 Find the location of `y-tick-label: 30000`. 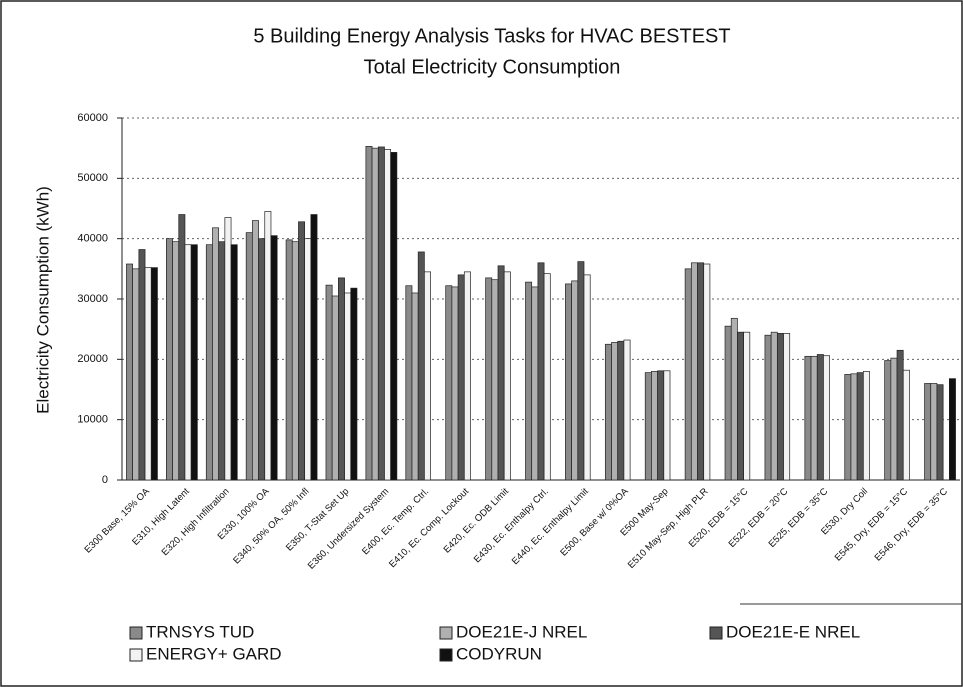

y-tick-label: 30000 is located at coordinates (92, 299).